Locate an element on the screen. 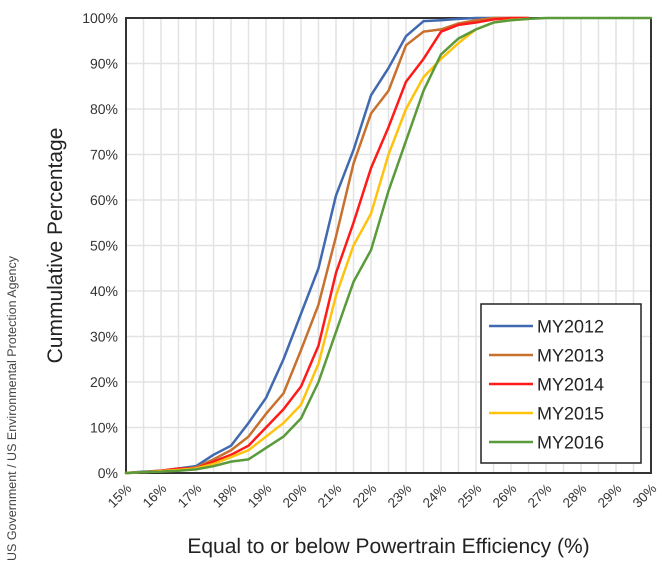 The image size is (662, 565). y-tick-label: 30% is located at coordinates (104, 336).